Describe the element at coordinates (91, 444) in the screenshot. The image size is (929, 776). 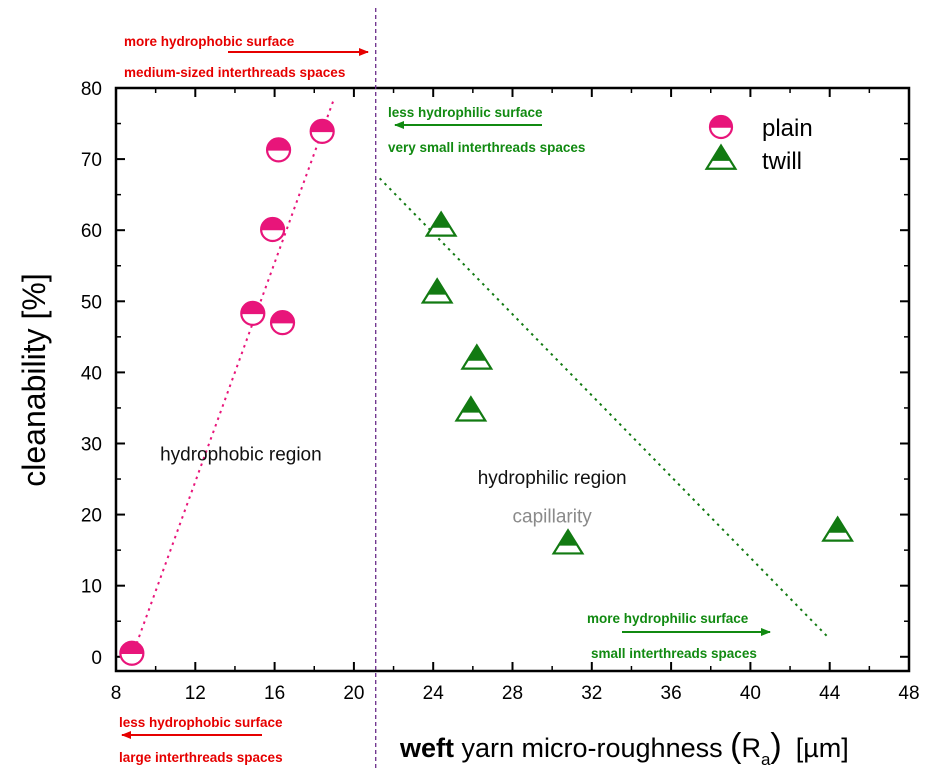
I see `y-tick-label: 30` at that location.